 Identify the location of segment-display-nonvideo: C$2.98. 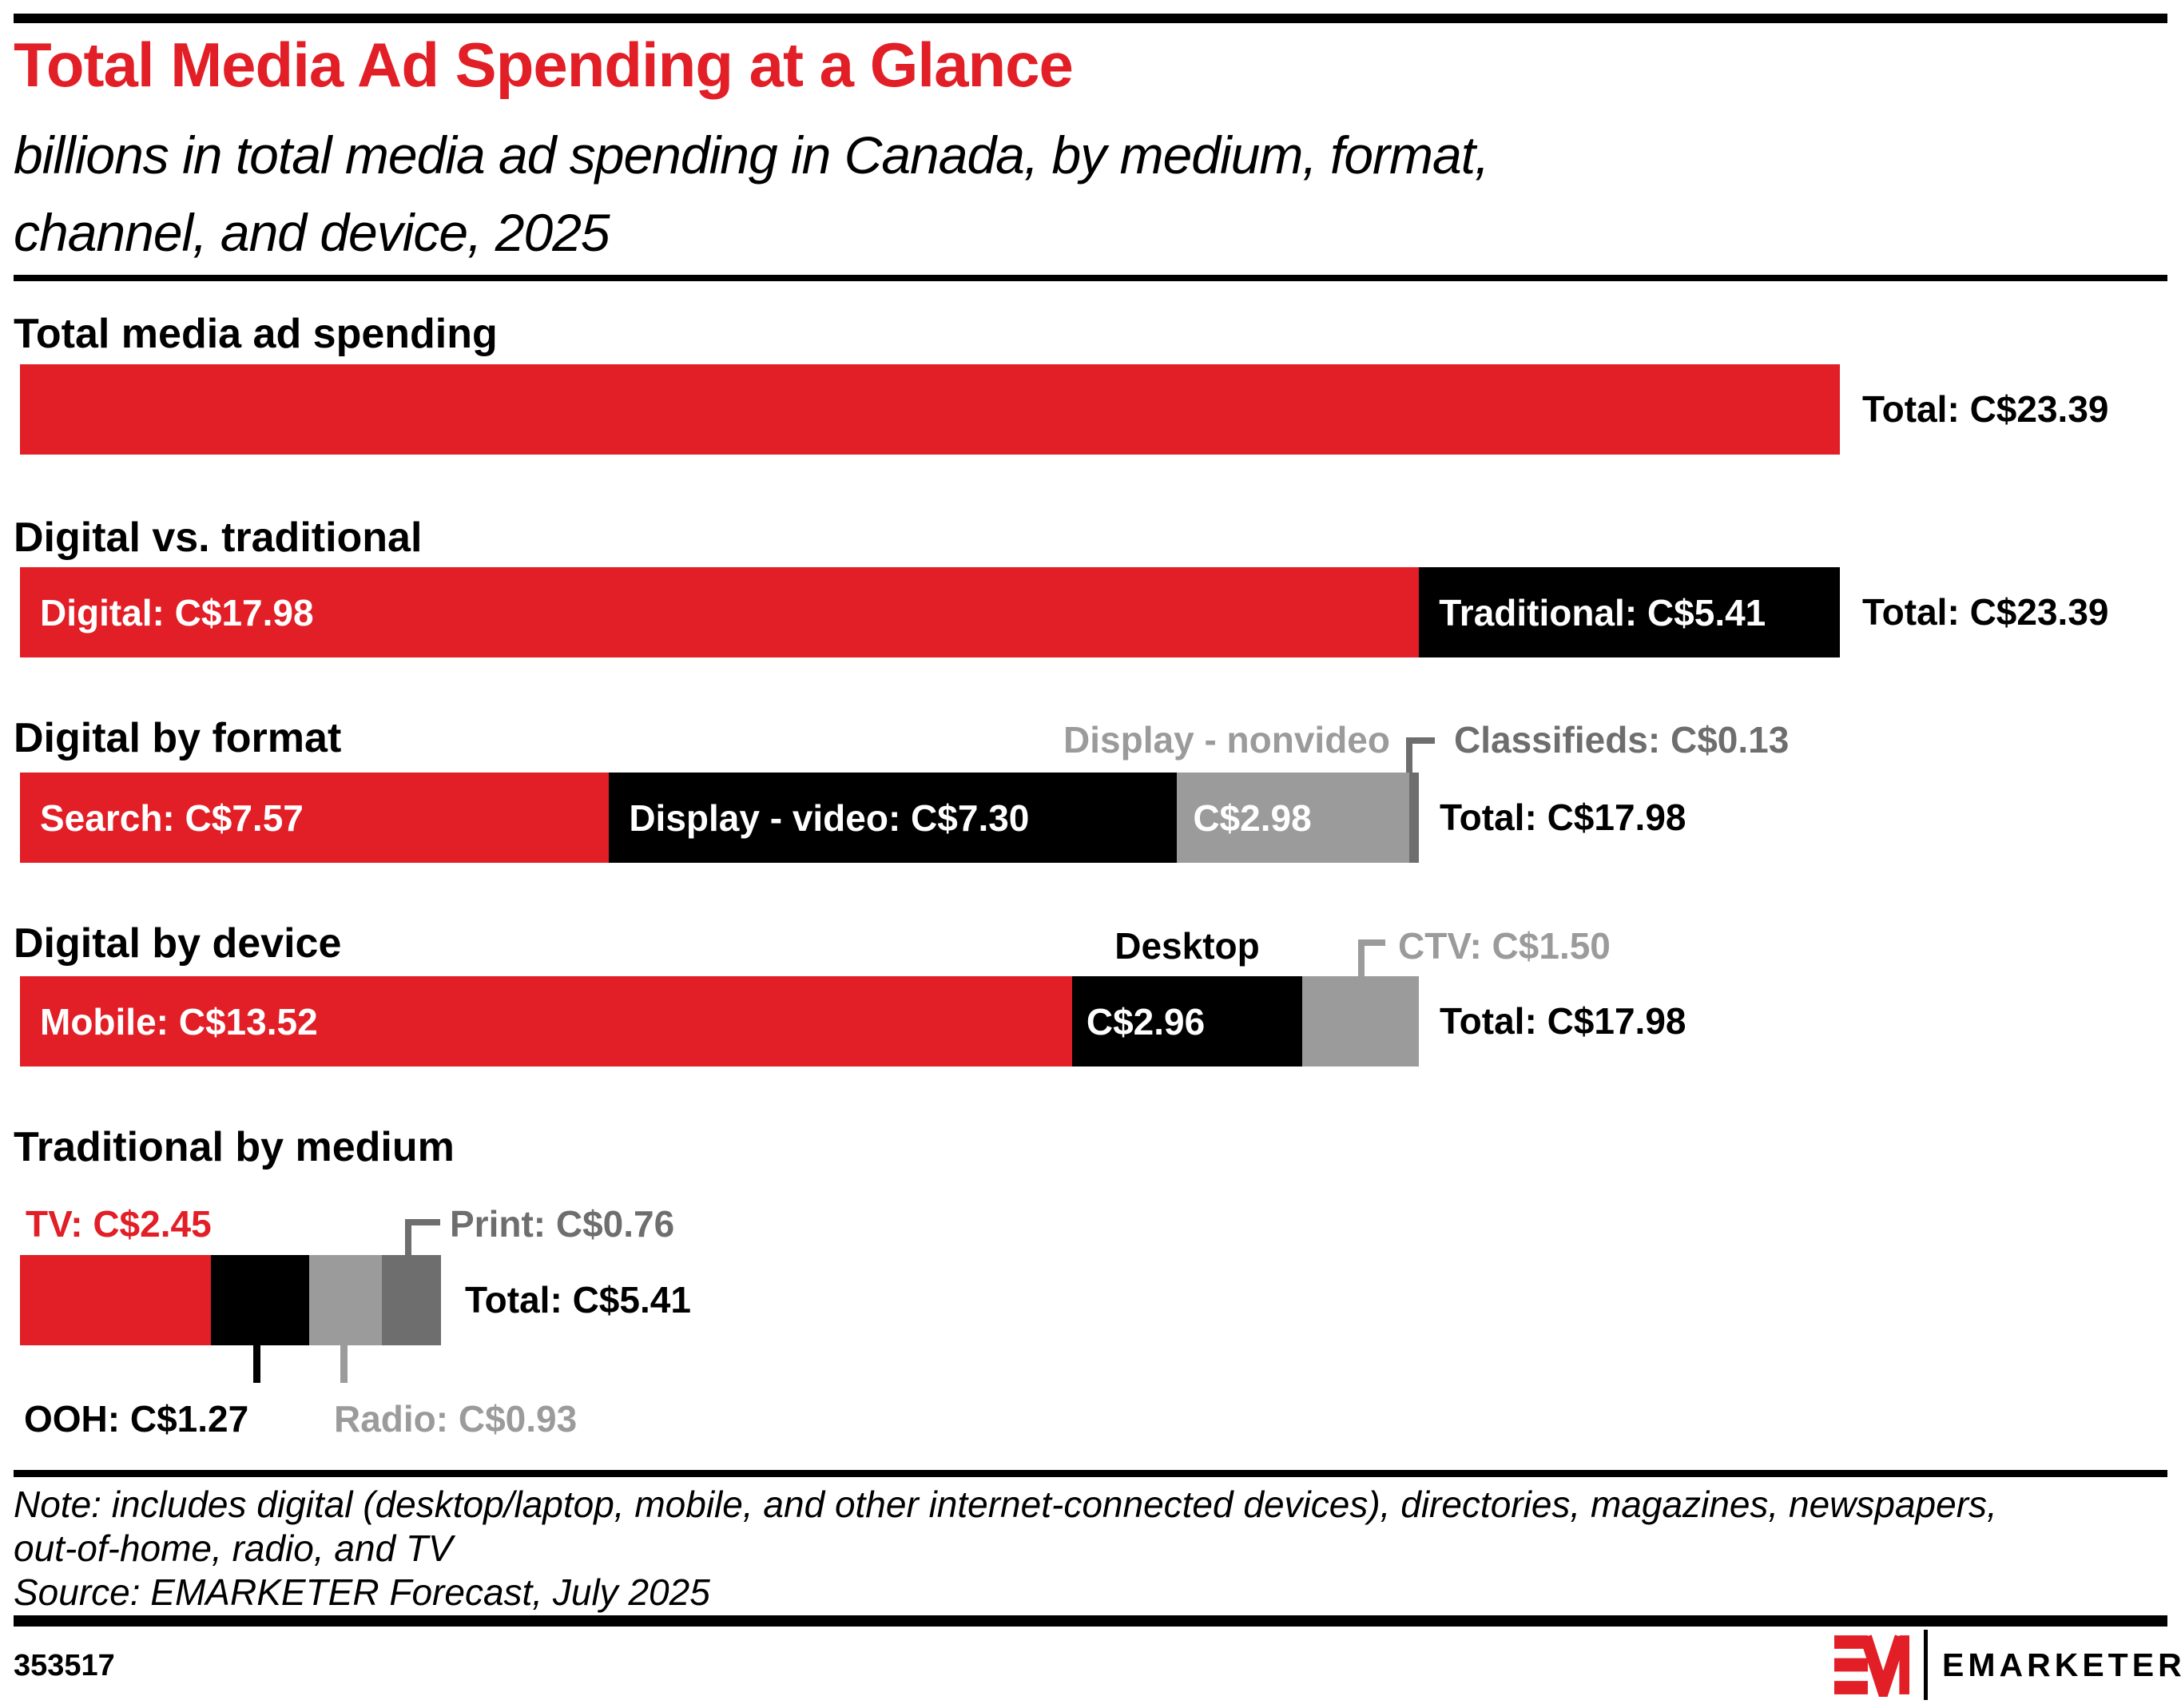
(1293, 818).